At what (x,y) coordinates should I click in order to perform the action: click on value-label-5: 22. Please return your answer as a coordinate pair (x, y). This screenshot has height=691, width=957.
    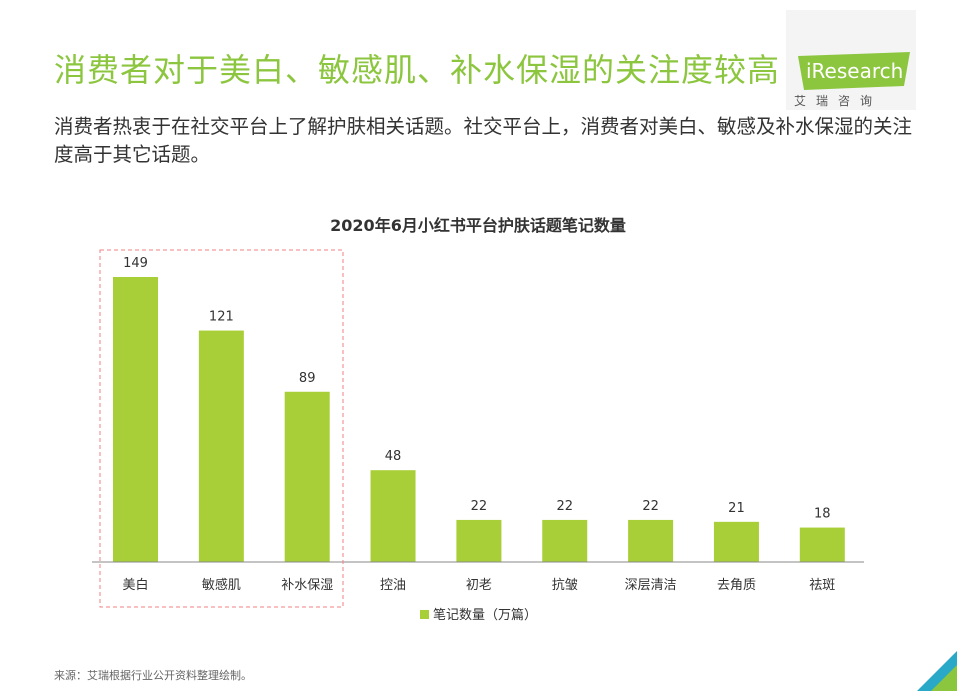
    Looking at the image, I should click on (479, 506).